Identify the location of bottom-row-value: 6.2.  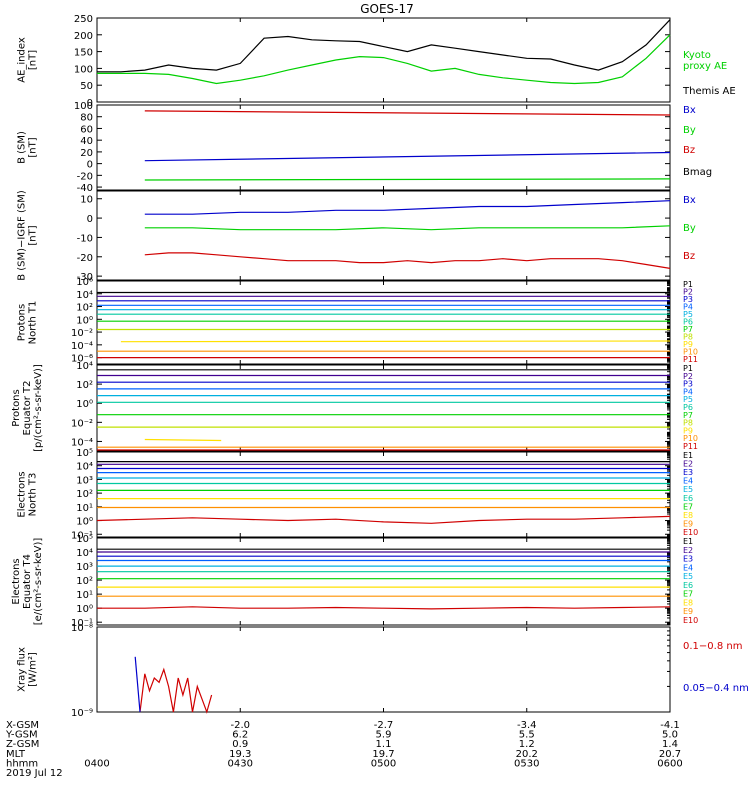
(240, 735).